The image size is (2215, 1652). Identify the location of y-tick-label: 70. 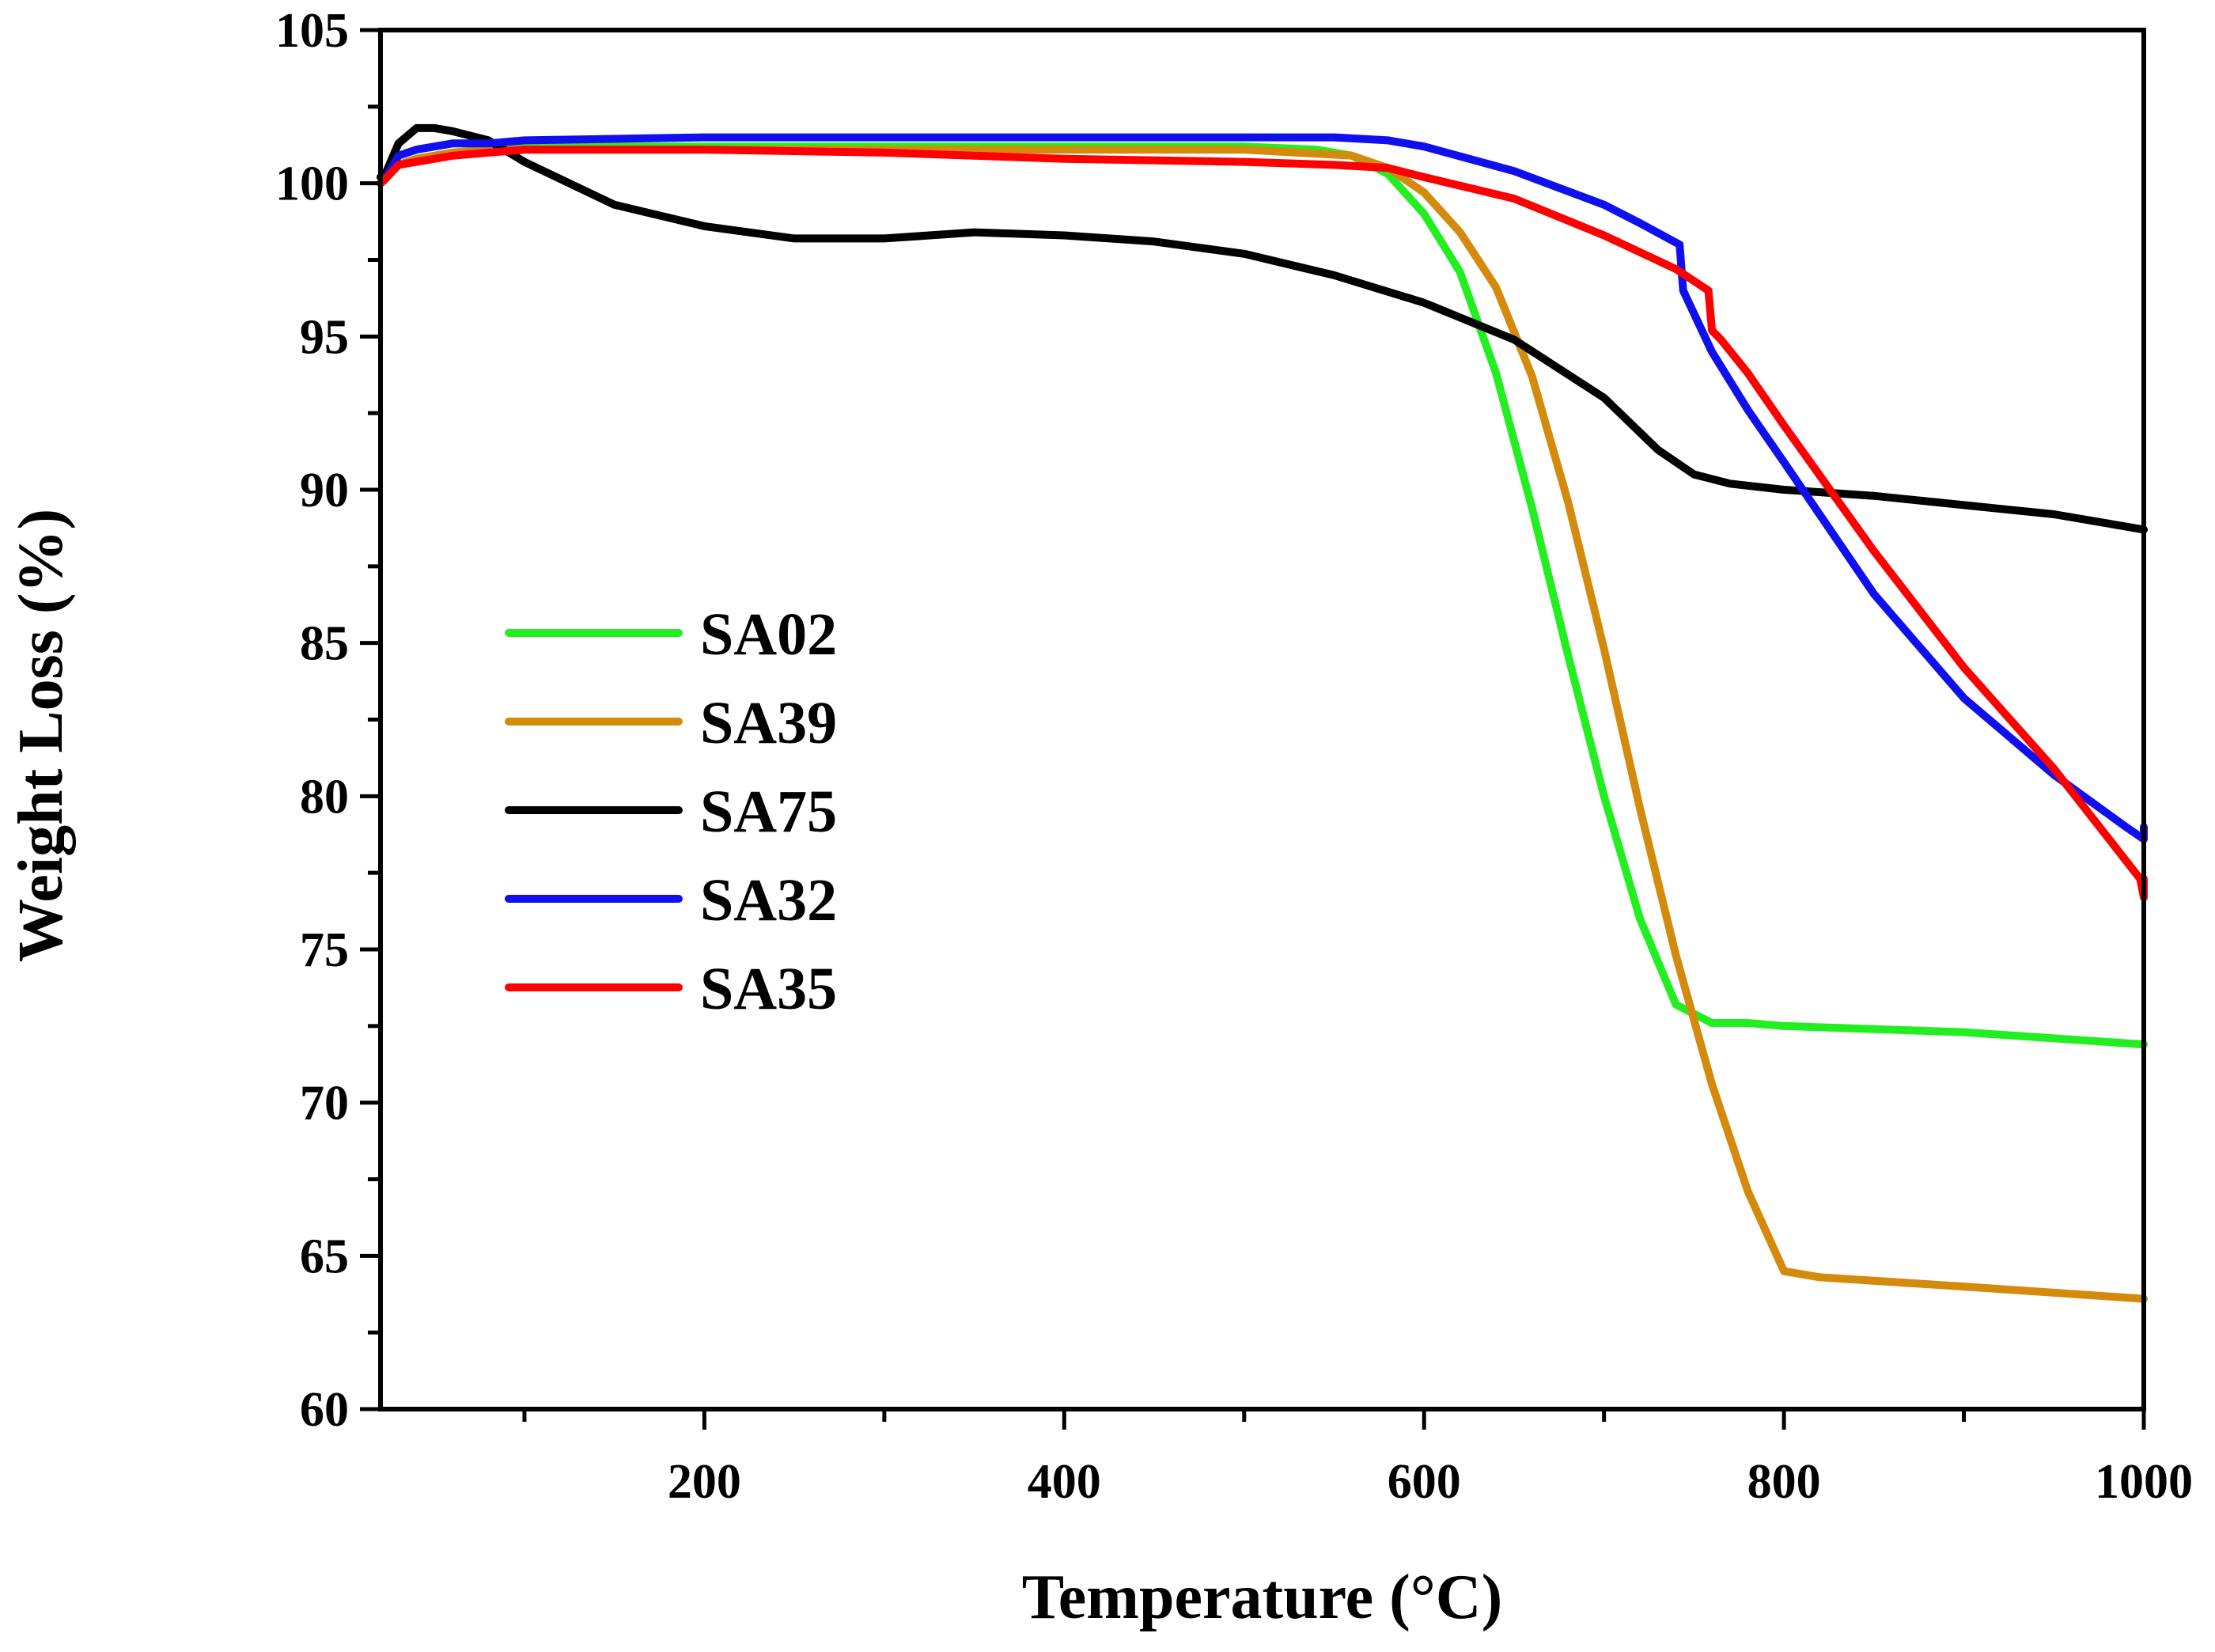
(324, 1104).